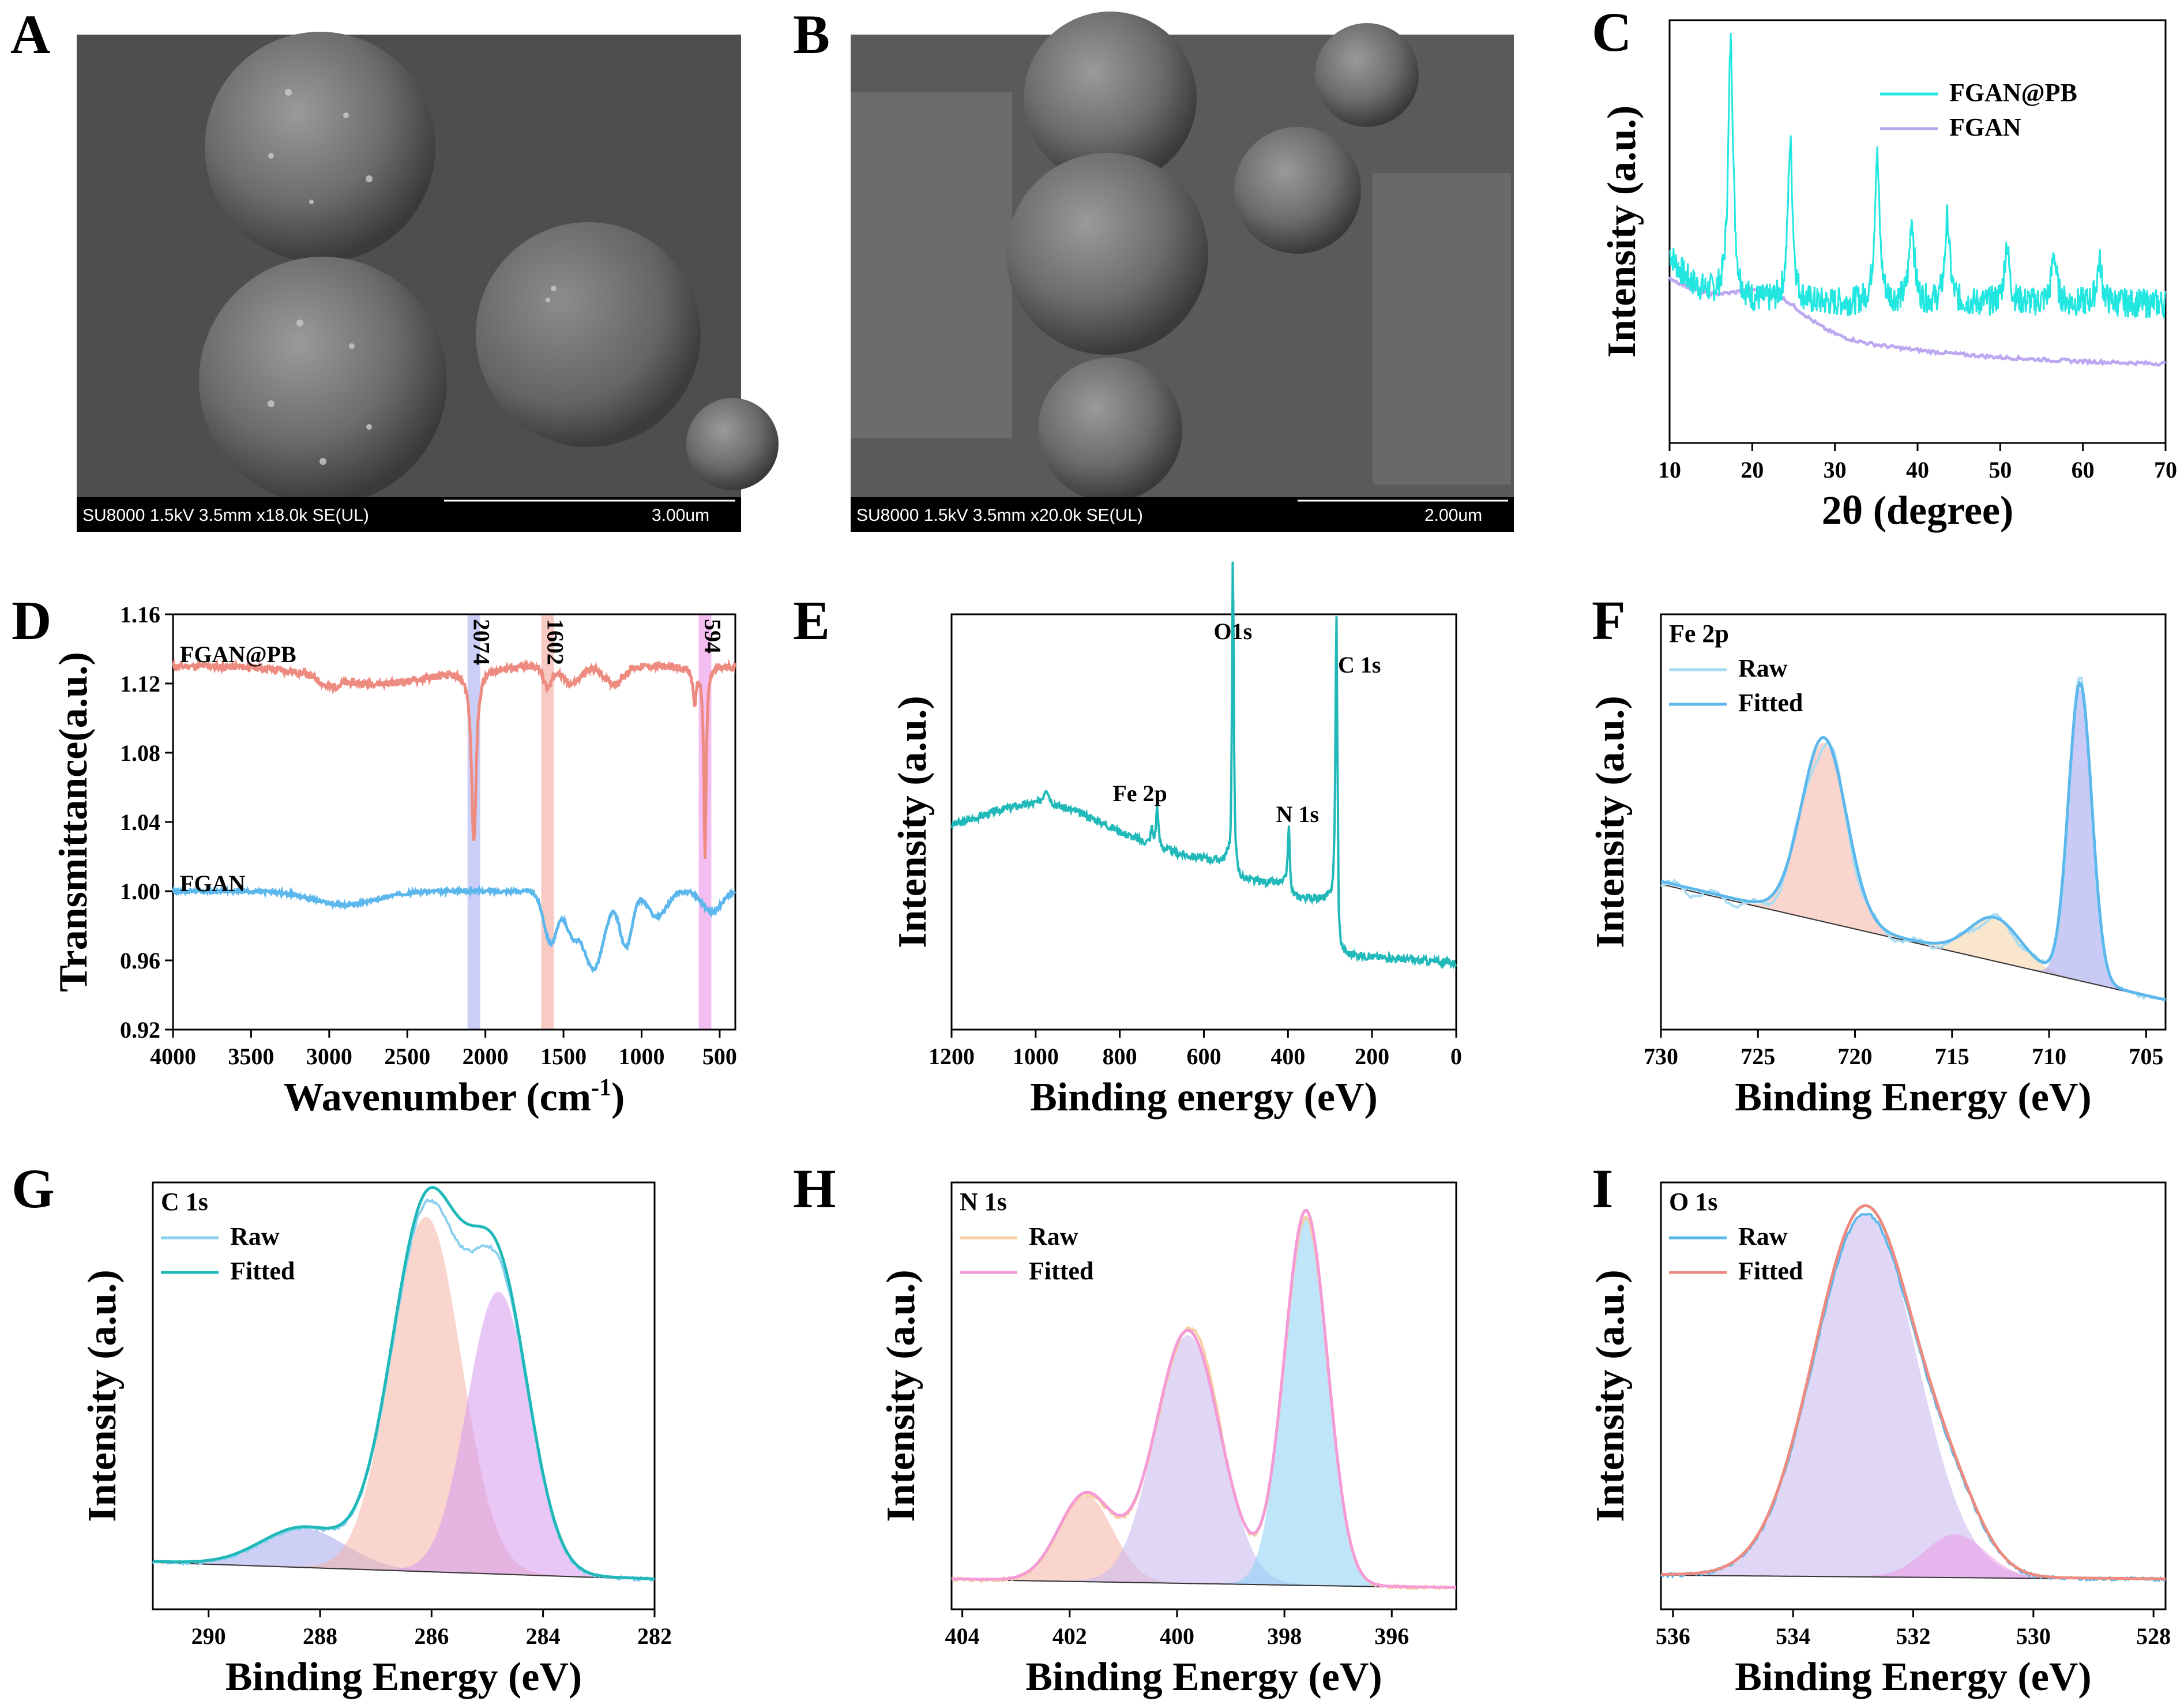 This screenshot has width=2184, height=1701. Describe the element at coordinates (140, 753) in the screenshot. I see `y-tick-label: 1.08` at that location.